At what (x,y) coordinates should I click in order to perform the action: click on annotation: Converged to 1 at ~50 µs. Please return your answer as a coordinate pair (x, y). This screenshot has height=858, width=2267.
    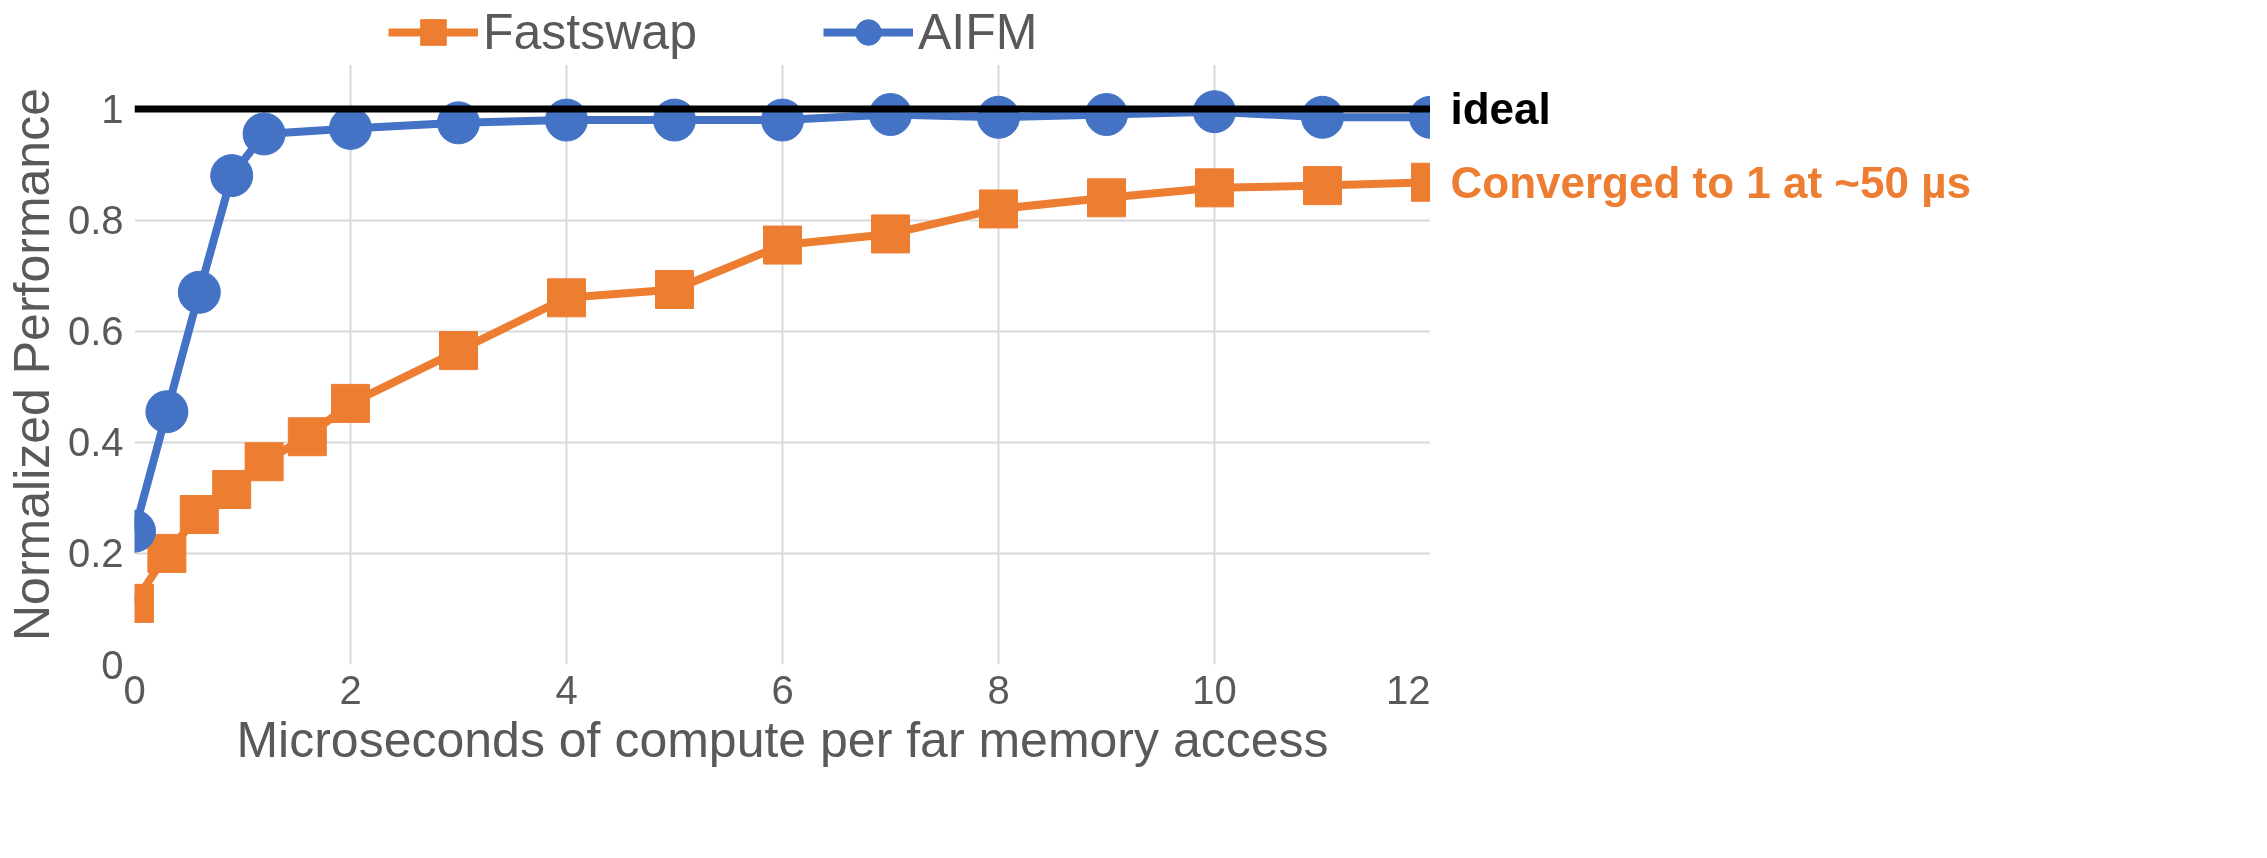
    Looking at the image, I should click on (1711, 182).